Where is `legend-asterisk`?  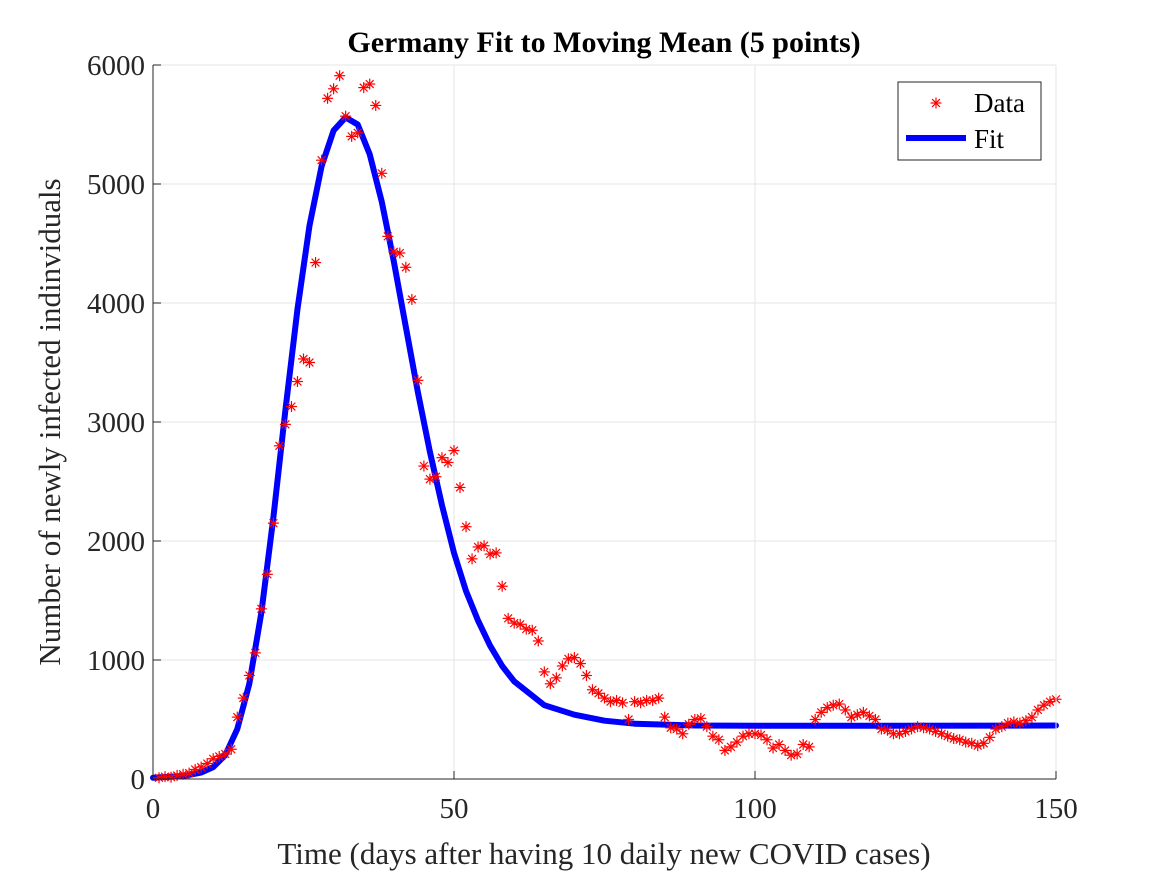
legend-asterisk is located at coordinates (936, 103).